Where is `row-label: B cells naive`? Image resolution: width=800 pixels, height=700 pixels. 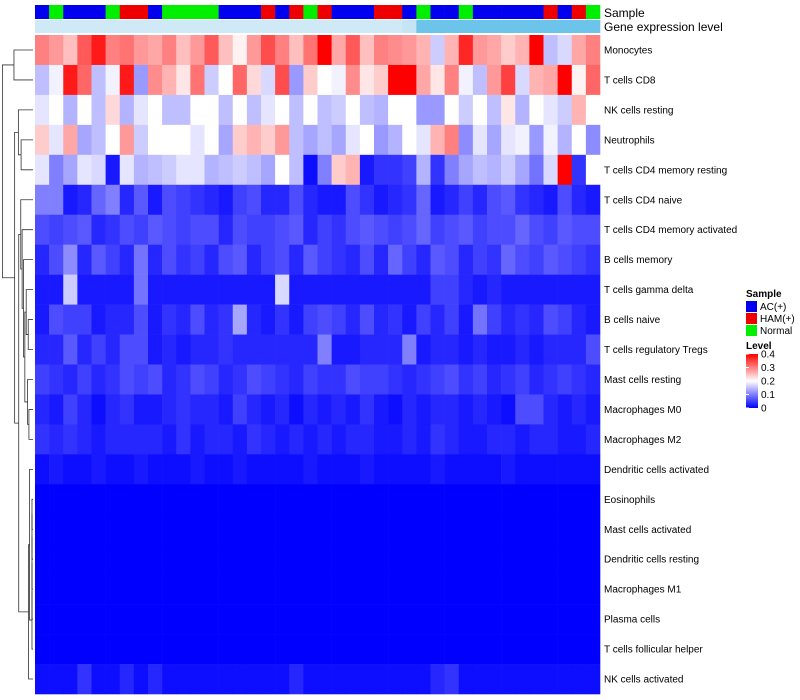
row-label: B cells naive is located at coordinates (632, 320).